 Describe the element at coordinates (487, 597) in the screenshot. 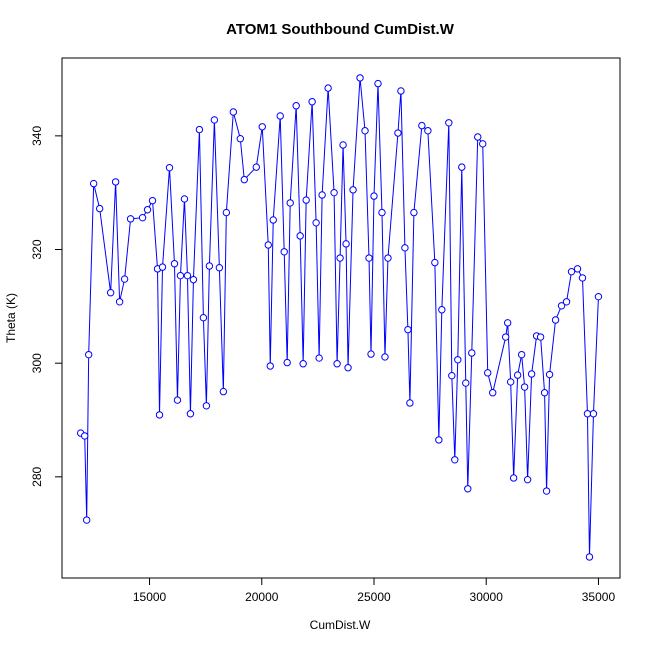

I see `x-tick-label: 30000` at that location.